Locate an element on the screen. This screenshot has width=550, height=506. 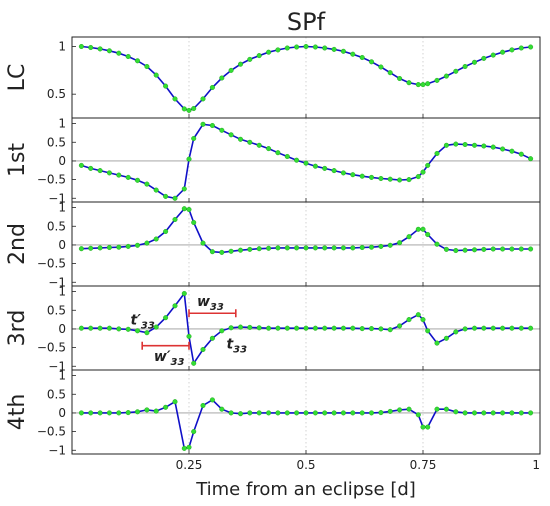
y-axis-label: 2nd is located at coordinates (17, 244).